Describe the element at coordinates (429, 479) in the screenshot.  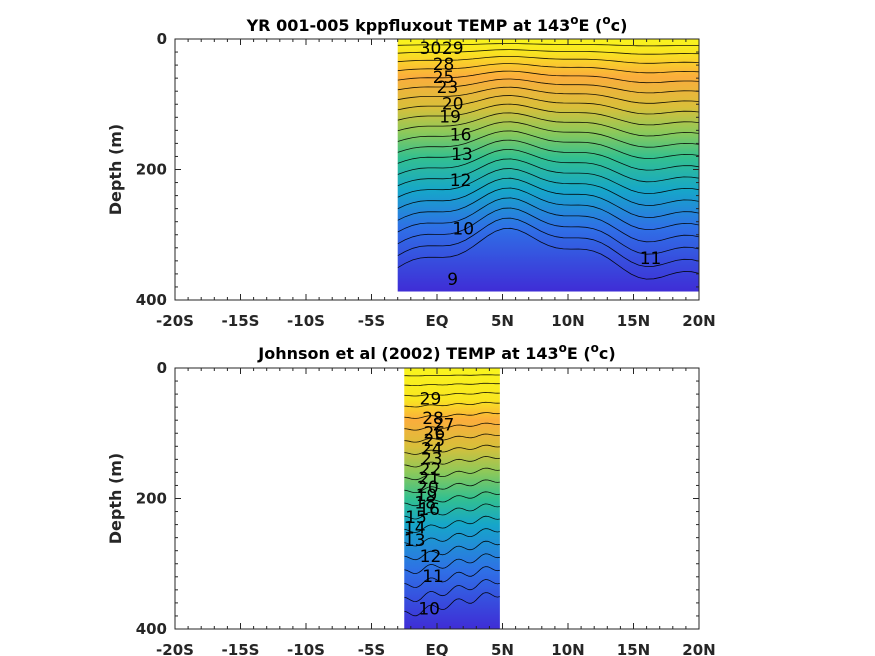
I see `contour-label: 21` at that location.